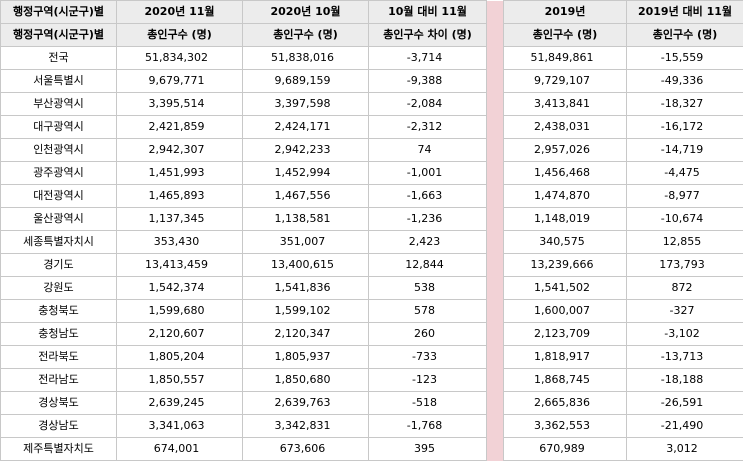 The width and height of the screenshot is (743, 461). Describe the element at coordinates (59, 35) in the screenshot. I see `region-column-header: 행정구역(시군구)별` at that location.